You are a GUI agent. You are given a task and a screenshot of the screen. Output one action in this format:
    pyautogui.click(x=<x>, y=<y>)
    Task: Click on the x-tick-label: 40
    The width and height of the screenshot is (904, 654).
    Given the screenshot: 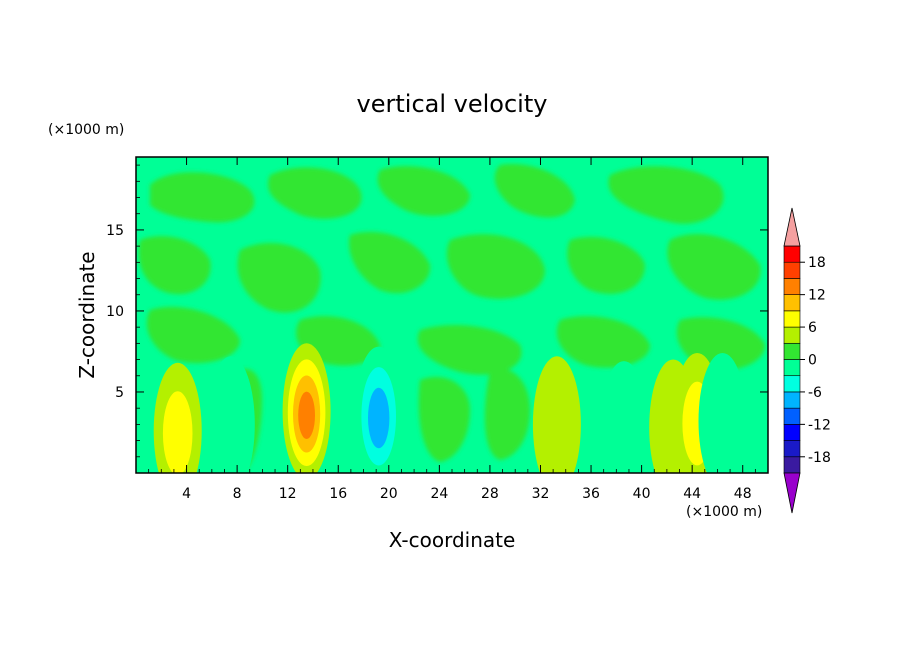 What is the action you would take?
    pyautogui.click(x=642, y=494)
    